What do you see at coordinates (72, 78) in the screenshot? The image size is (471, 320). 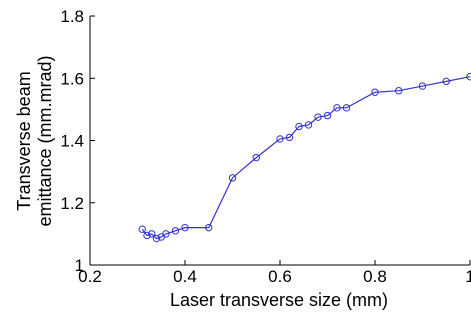 I see `y-tick-label: 1.6` at bounding box center [72, 78].